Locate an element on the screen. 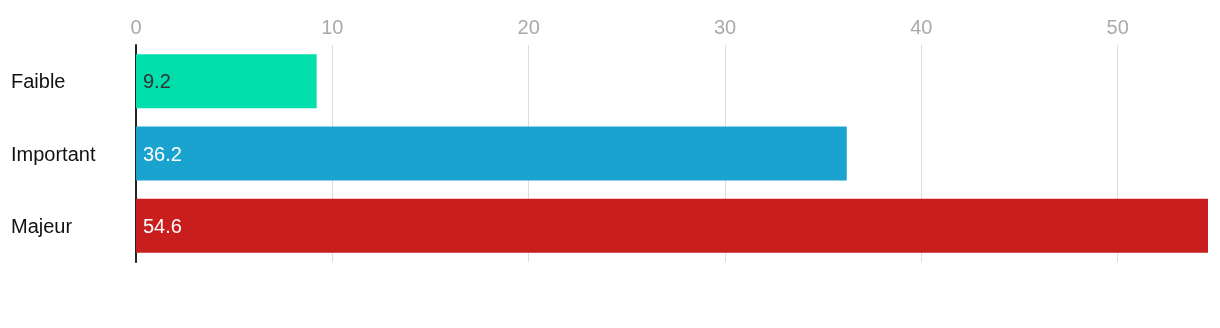 This screenshot has height=328, width=1220. data-label: 9.2 is located at coordinates (157, 81).